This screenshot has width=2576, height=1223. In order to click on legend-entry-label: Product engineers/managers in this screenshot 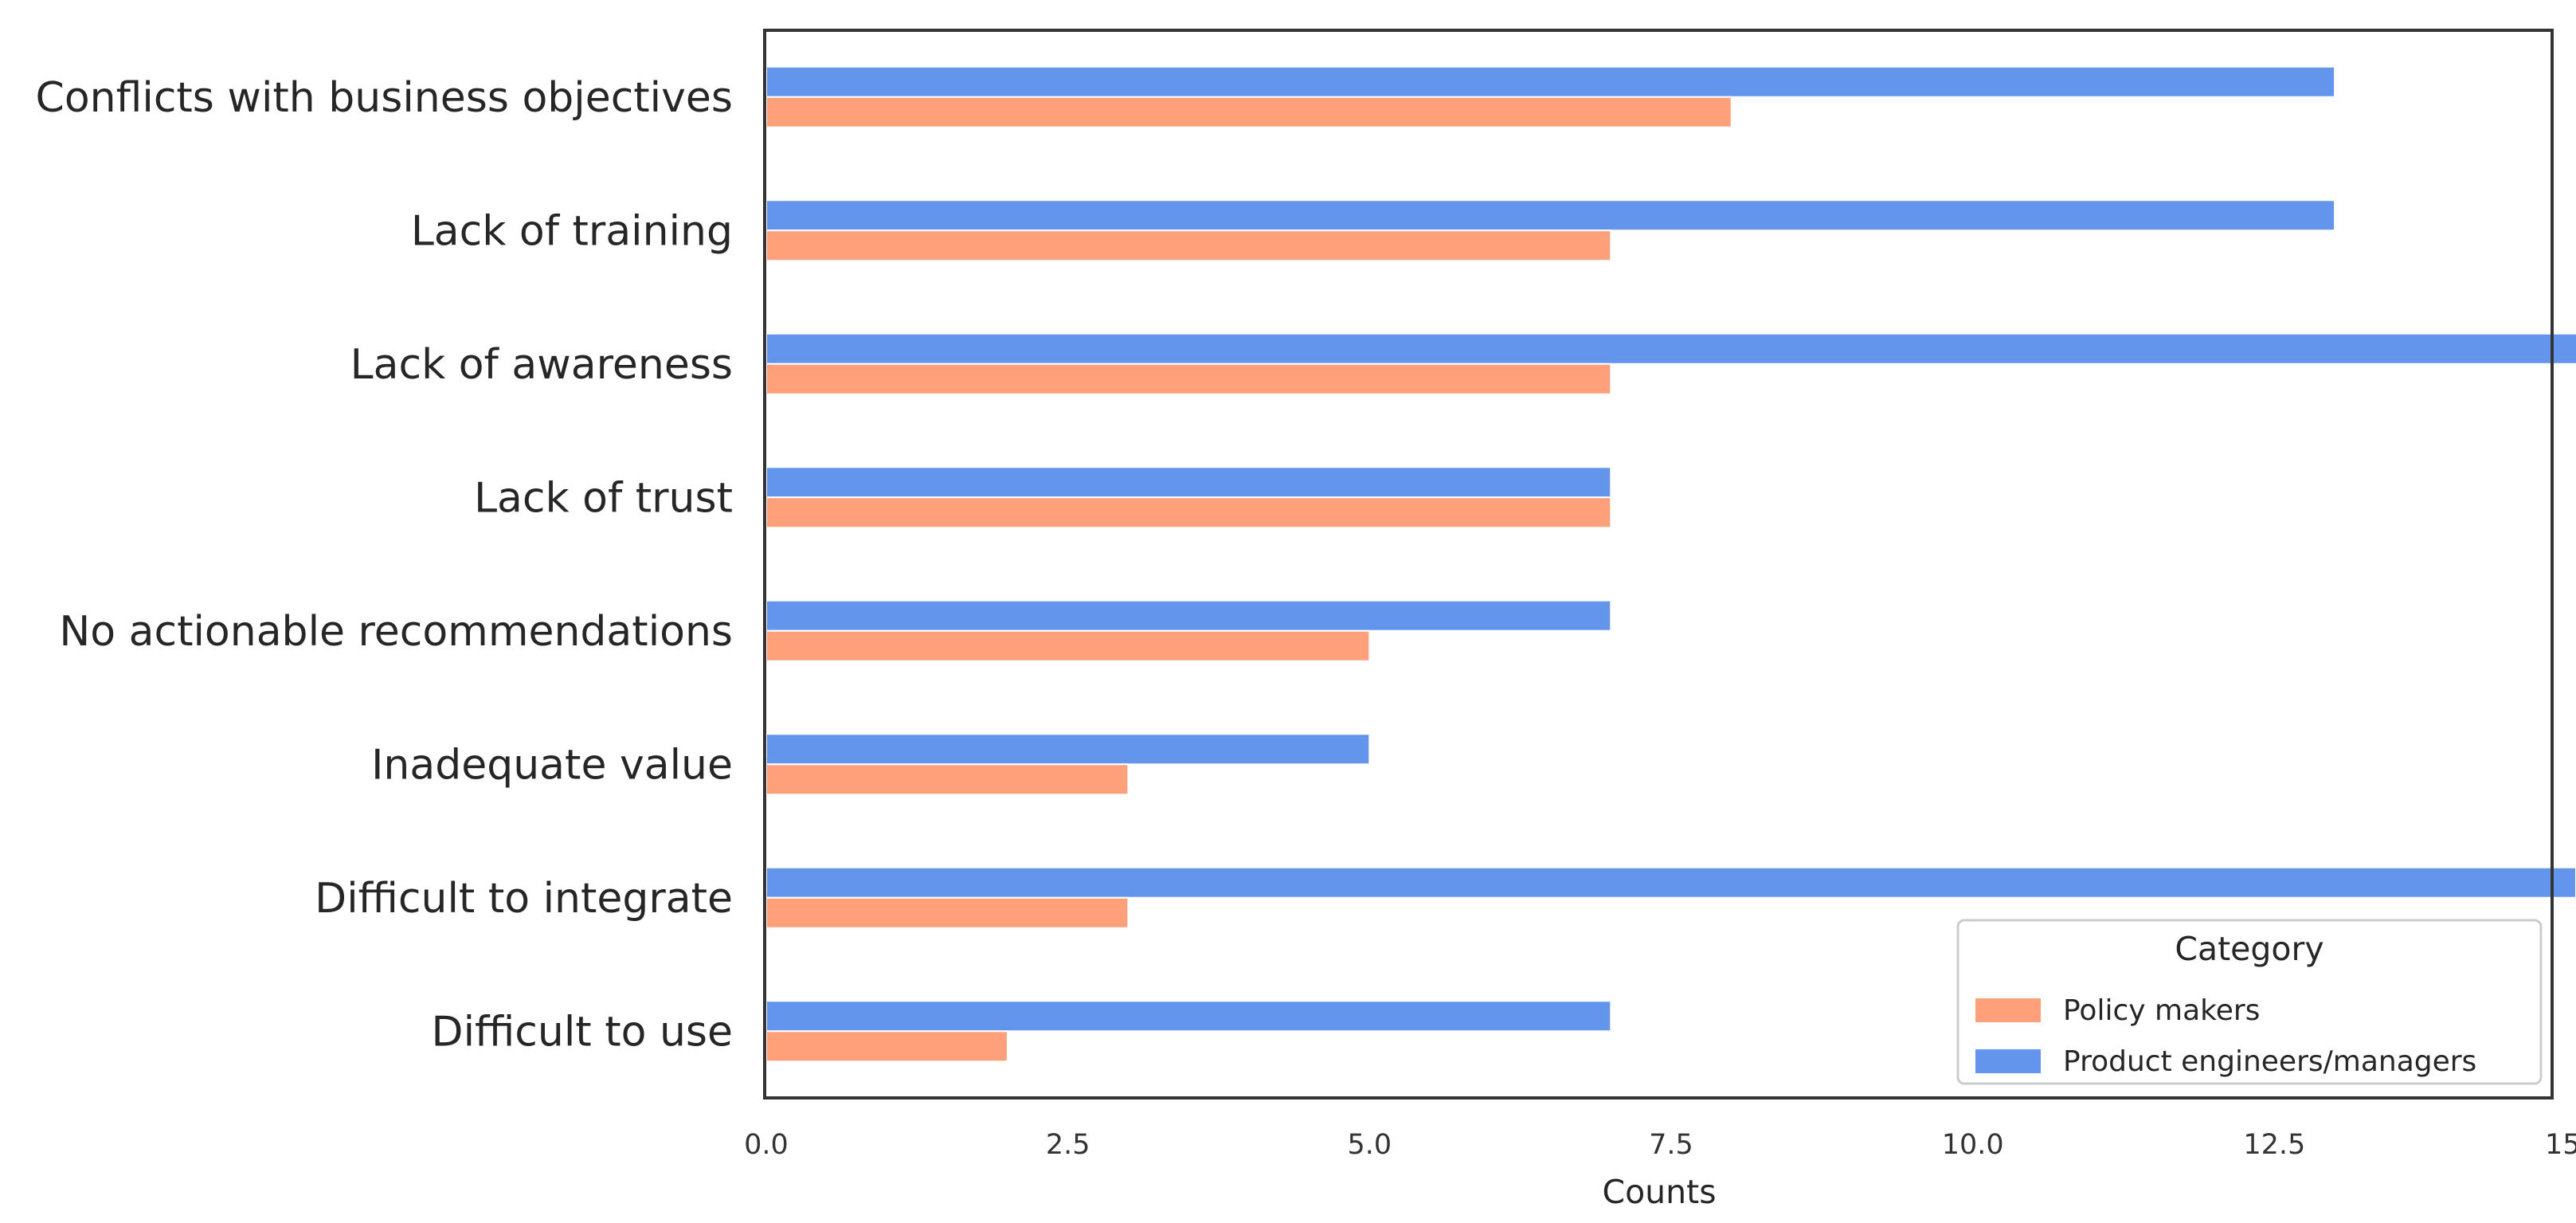, I will do `click(2269, 1061)`.